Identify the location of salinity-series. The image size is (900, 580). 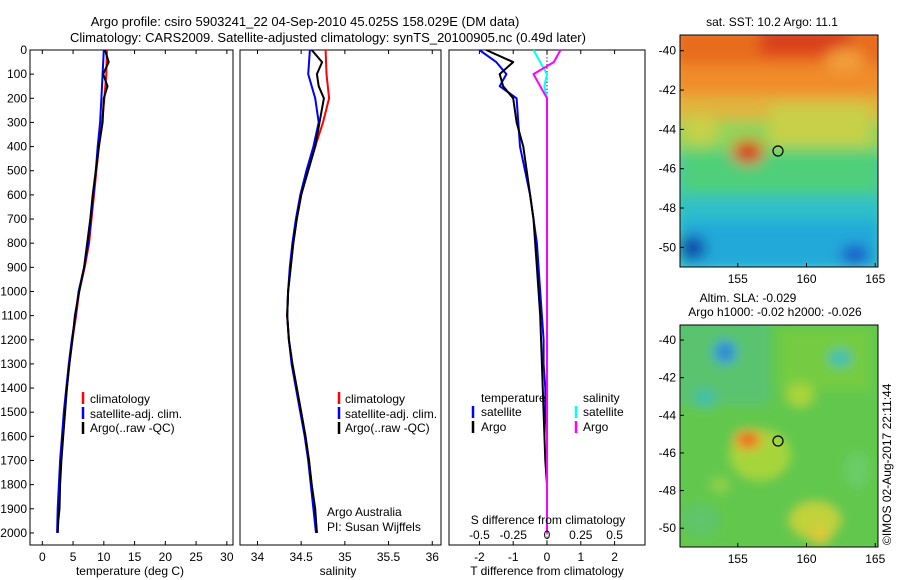
(308, 291).